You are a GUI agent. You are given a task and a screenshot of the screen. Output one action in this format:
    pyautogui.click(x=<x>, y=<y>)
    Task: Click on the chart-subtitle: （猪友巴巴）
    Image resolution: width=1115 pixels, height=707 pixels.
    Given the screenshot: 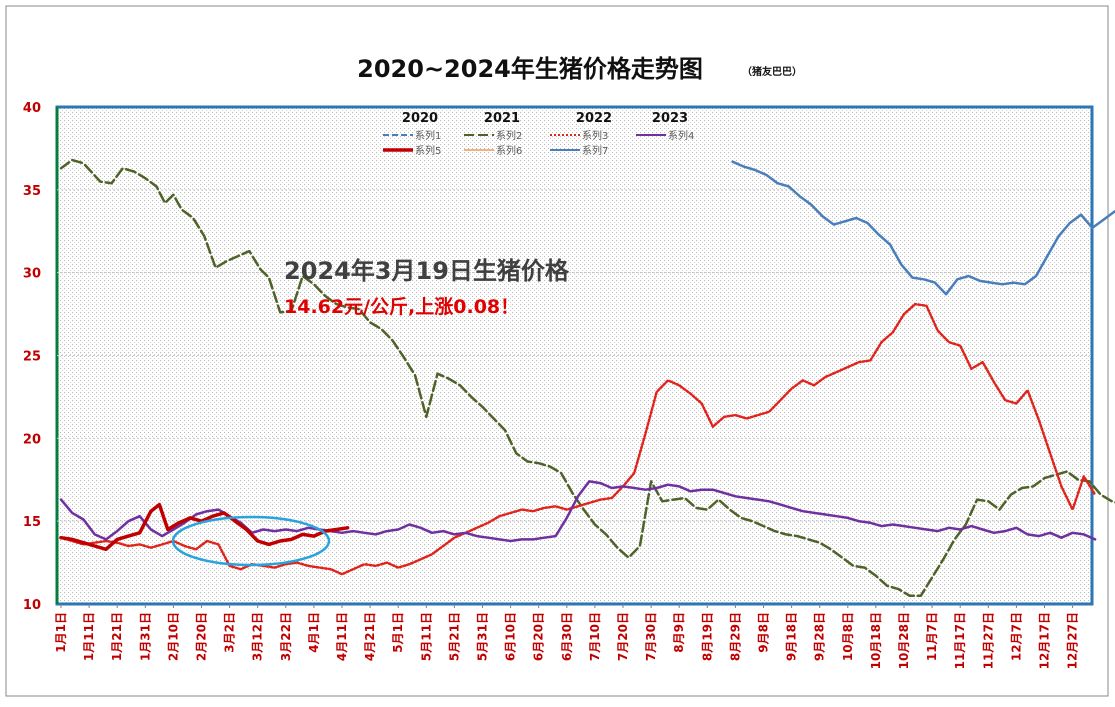 What is the action you would take?
    pyautogui.click(x=772, y=71)
    